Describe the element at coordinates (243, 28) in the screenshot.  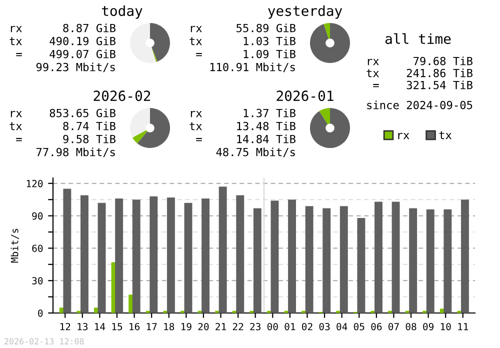
I see `text: rx 55.89 GiB` at that location.